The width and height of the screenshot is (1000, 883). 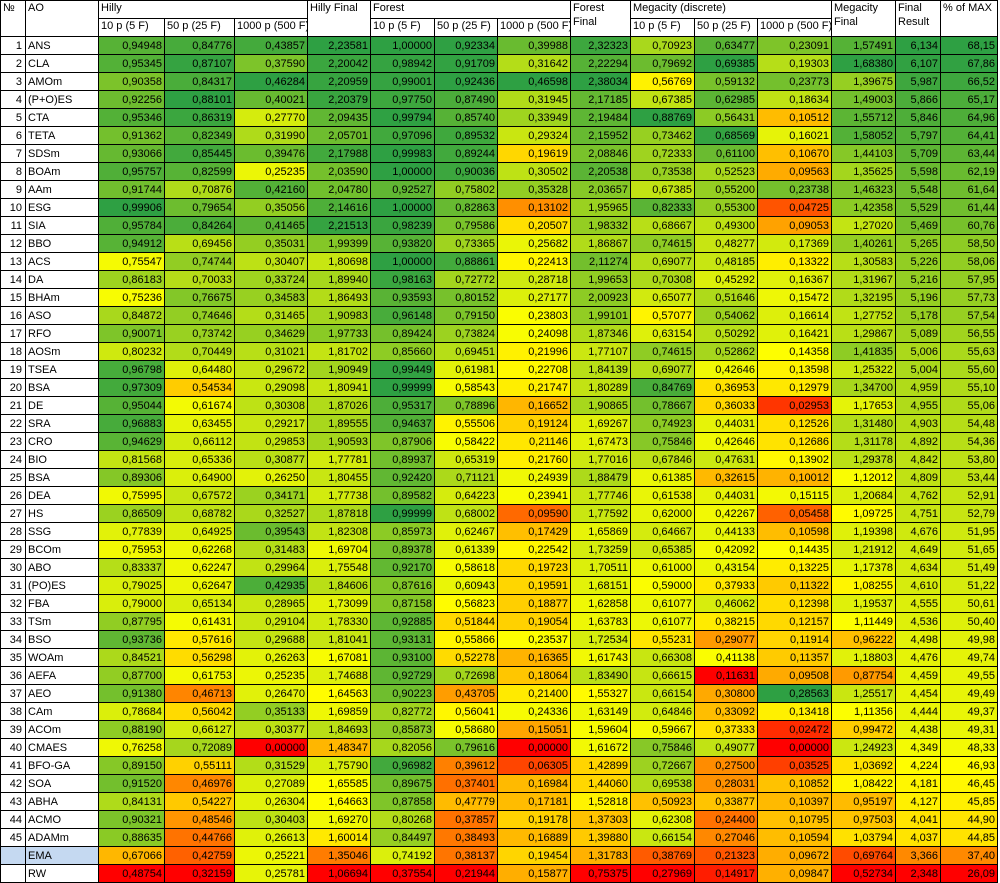 I want to click on cell-megacity-50p: 0,55200, so click(x=726, y=189).